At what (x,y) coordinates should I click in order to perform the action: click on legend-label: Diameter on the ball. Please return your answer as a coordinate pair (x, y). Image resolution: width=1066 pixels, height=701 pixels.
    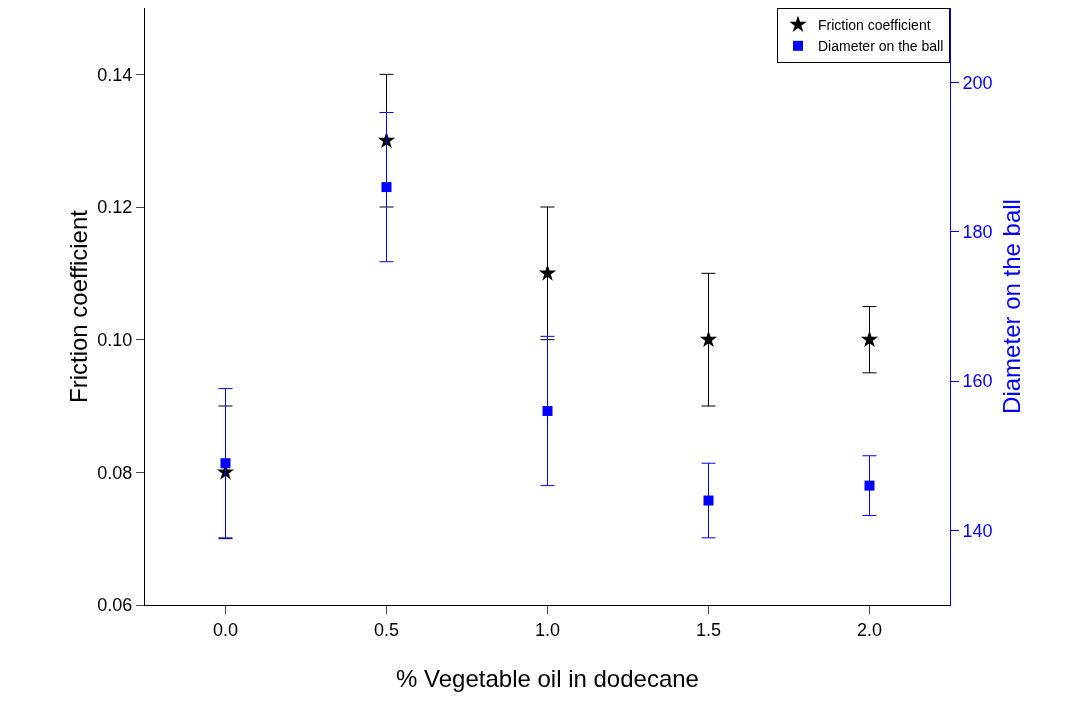
    Looking at the image, I should click on (881, 46).